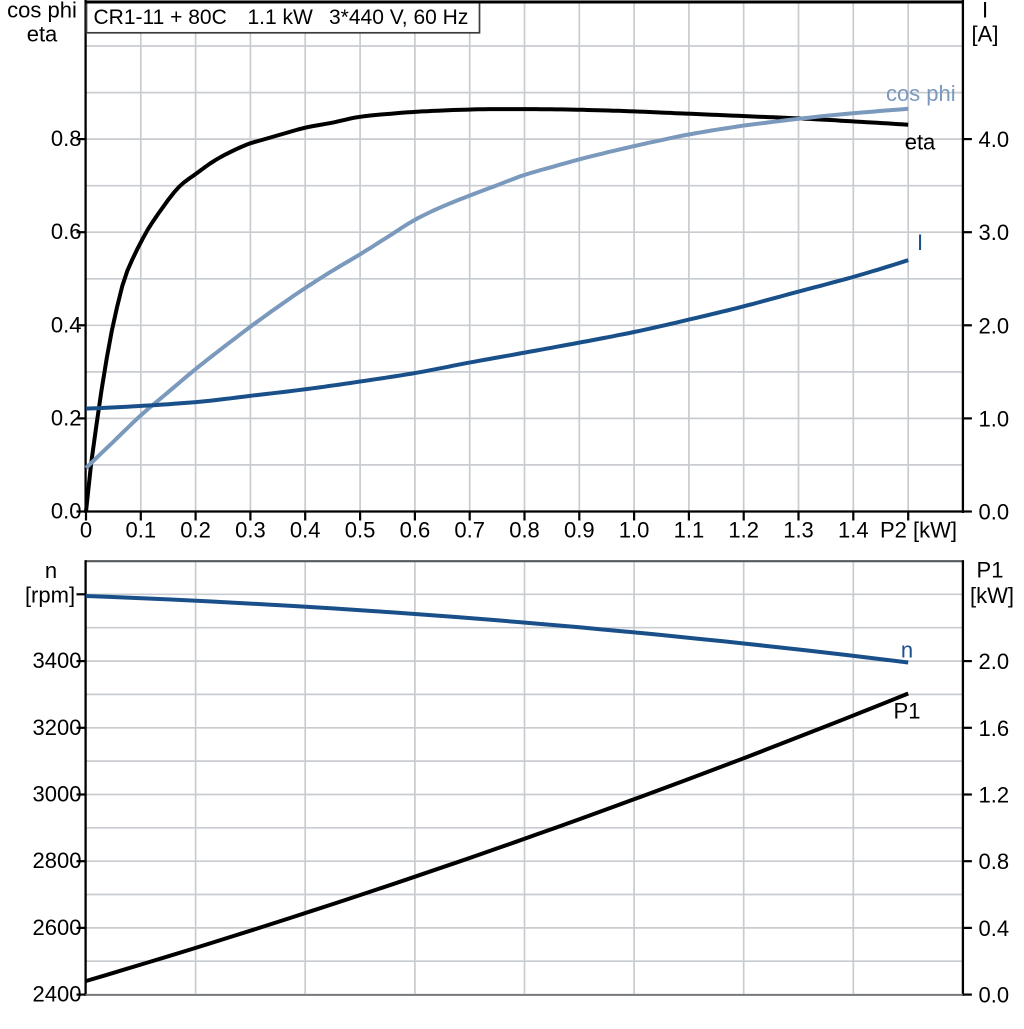 This screenshot has height=1029, width=1024. I want to click on svg-text: [rpm], so click(50, 595).